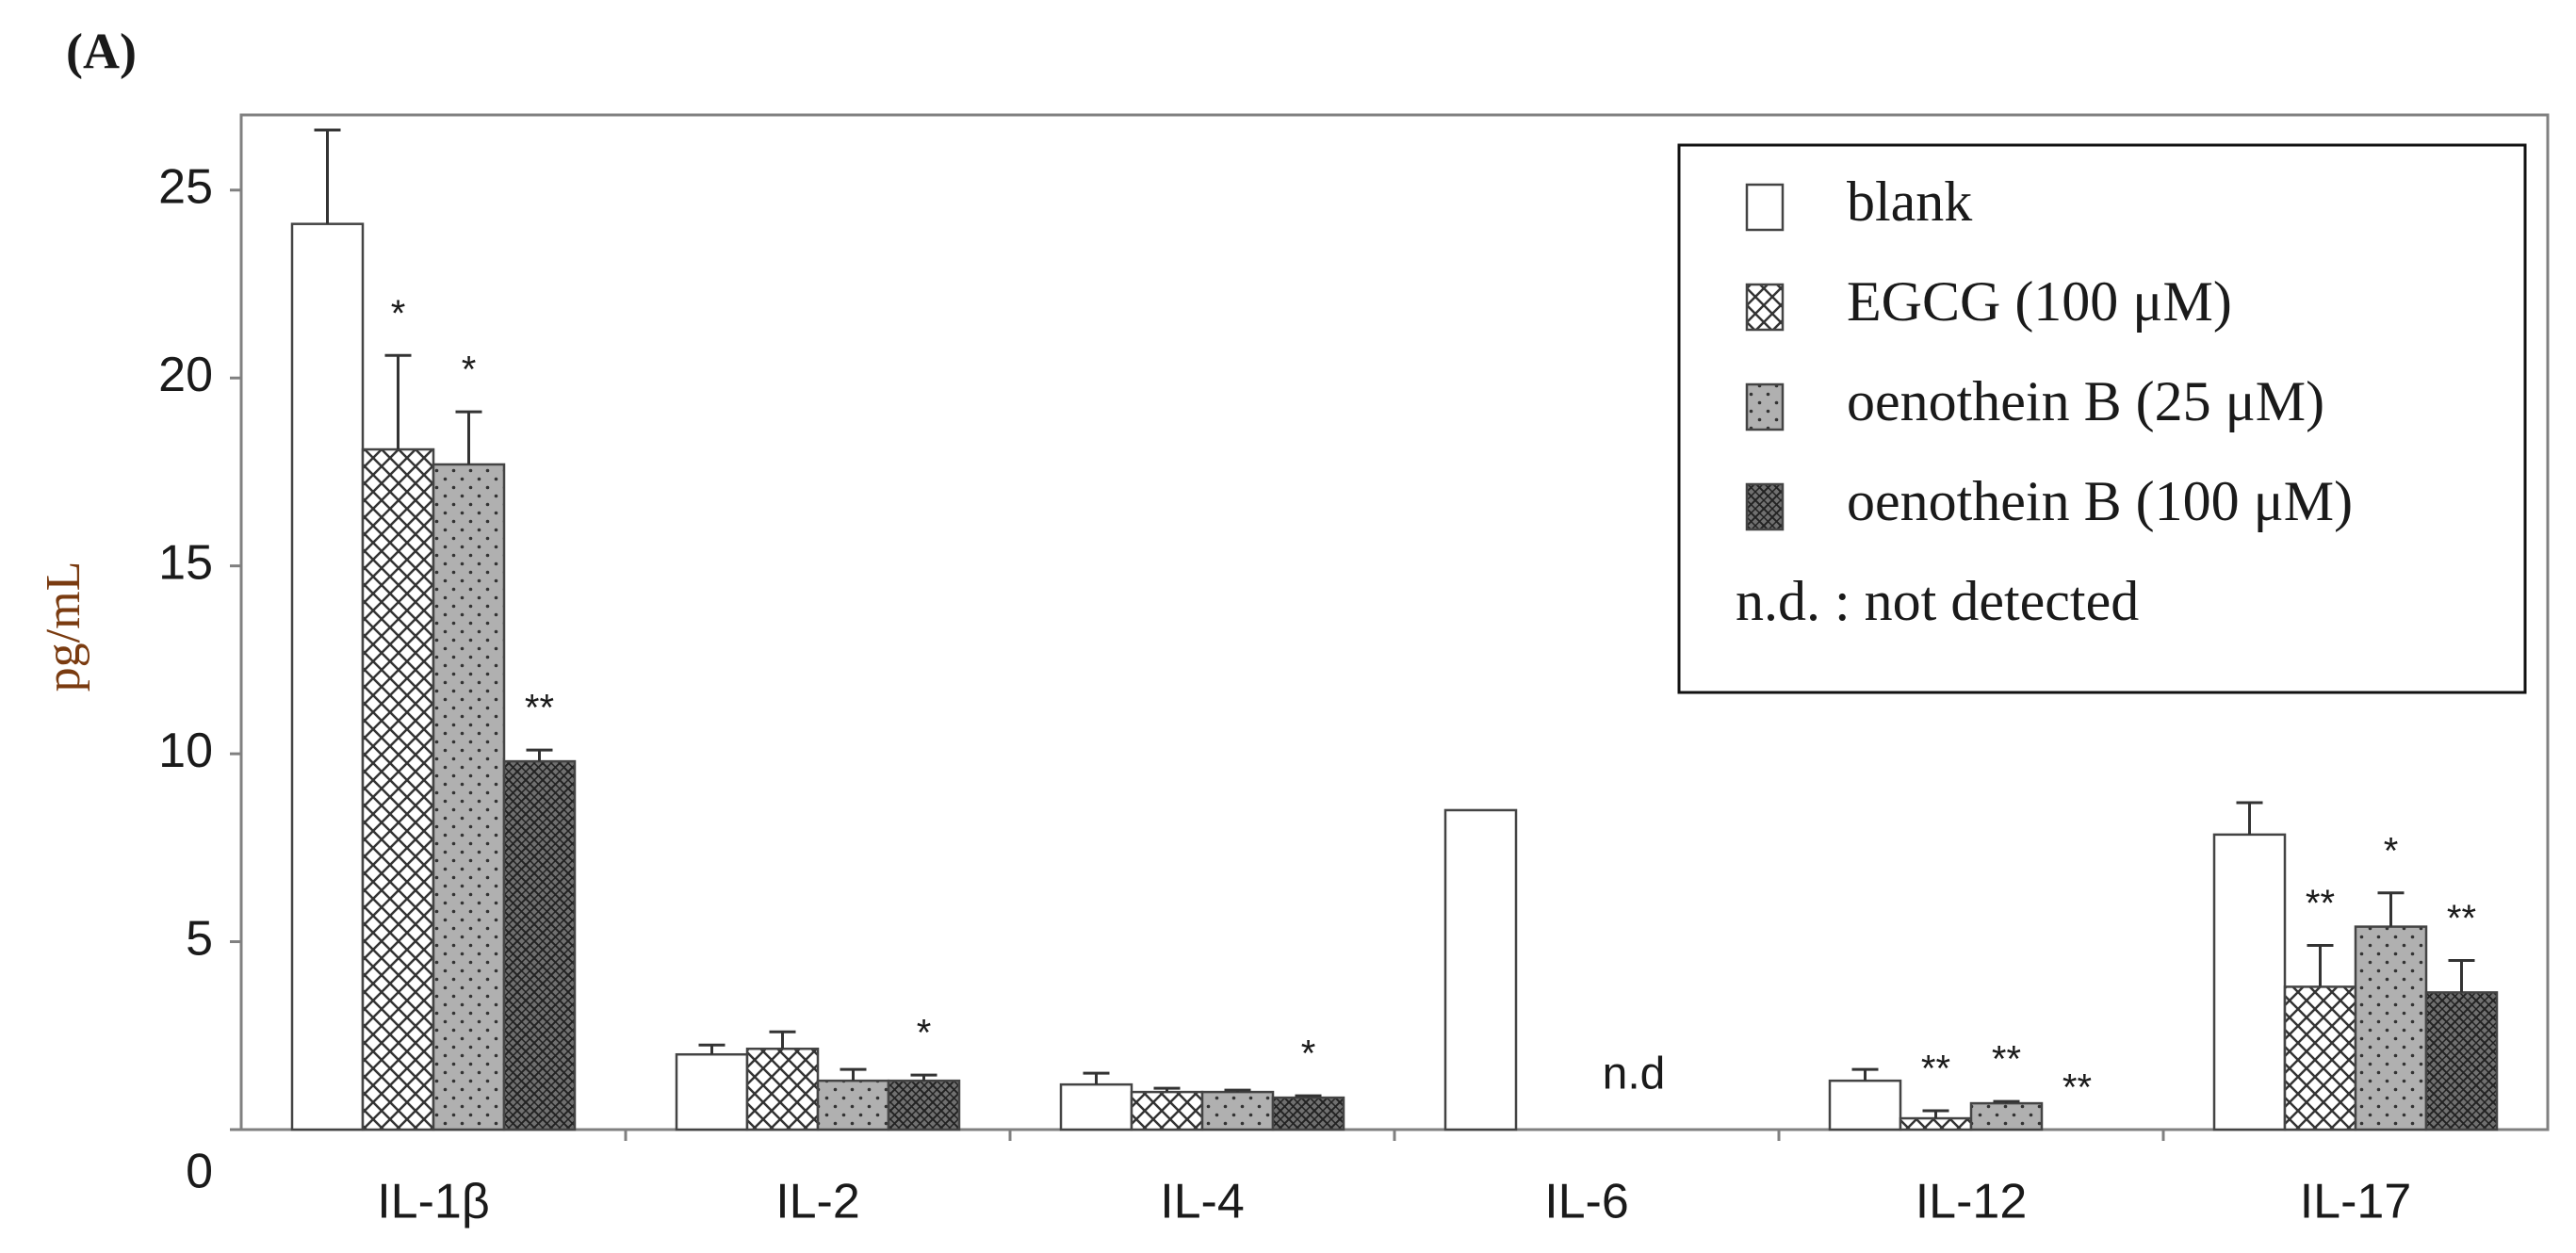  Describe the element at coordinates (1937, 601) in the screenshot. I see `legend-note: n.d. : not detected` at that location.